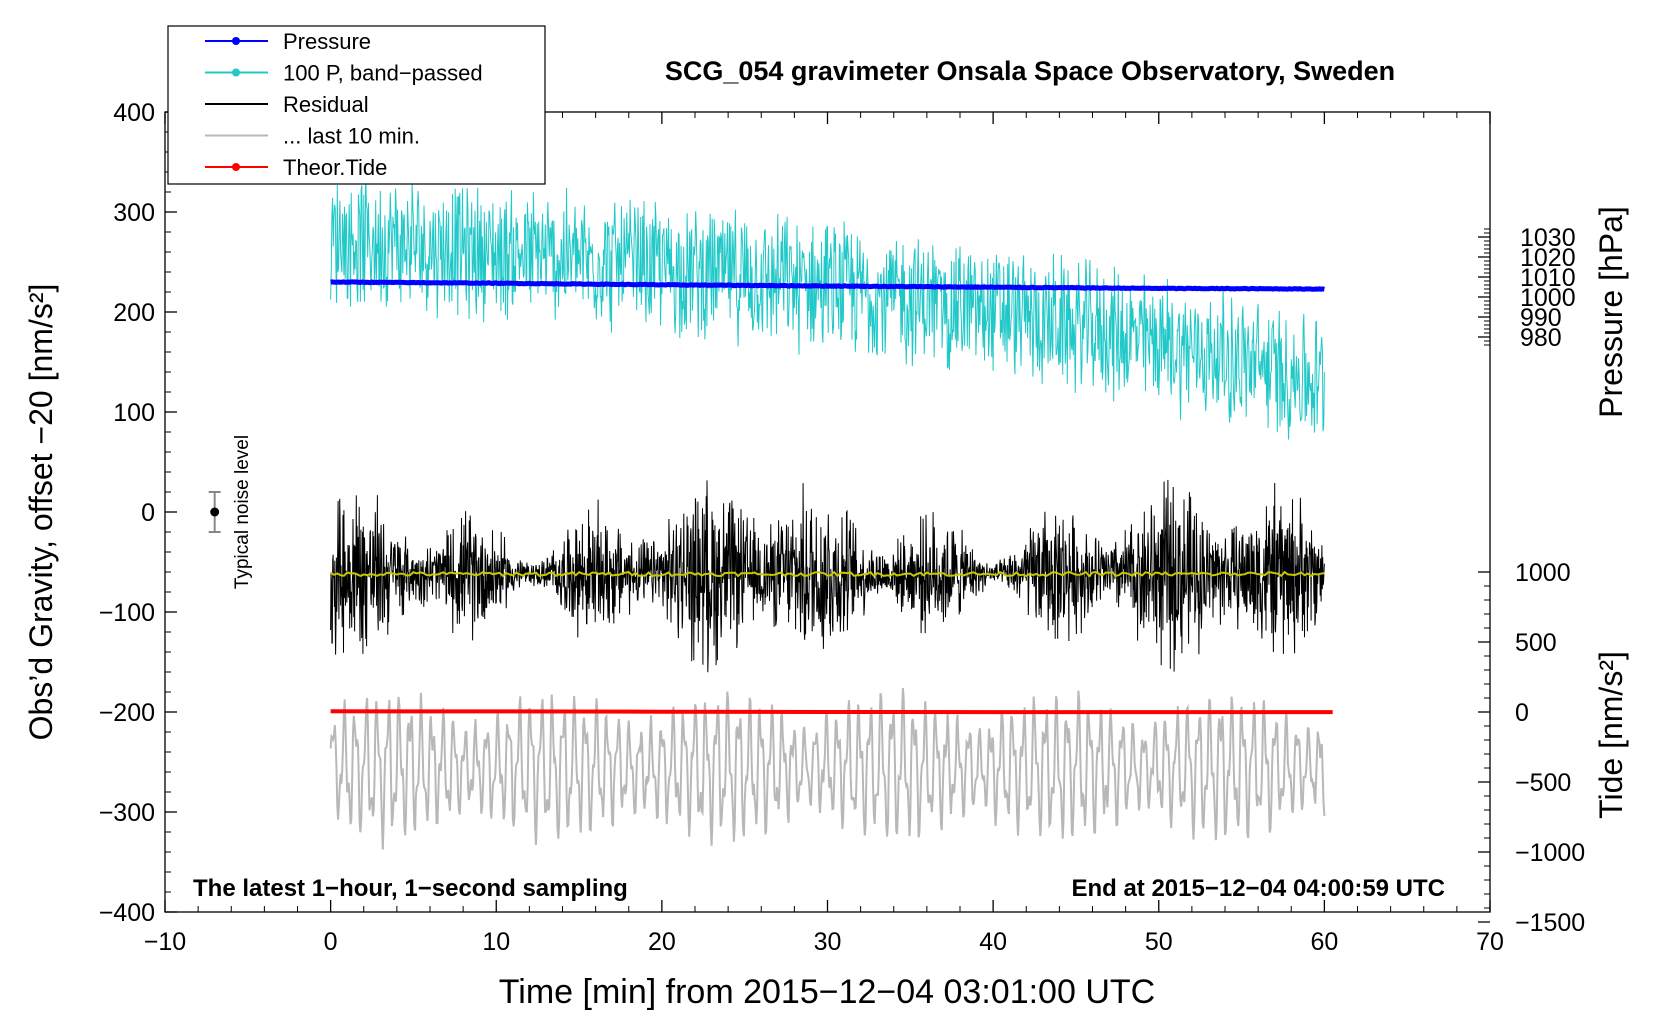 The image size is (1660, 1020). Describe the element at coordinates (828, 942) in the screenshot. I see `x-tick-label: 30` at that location.